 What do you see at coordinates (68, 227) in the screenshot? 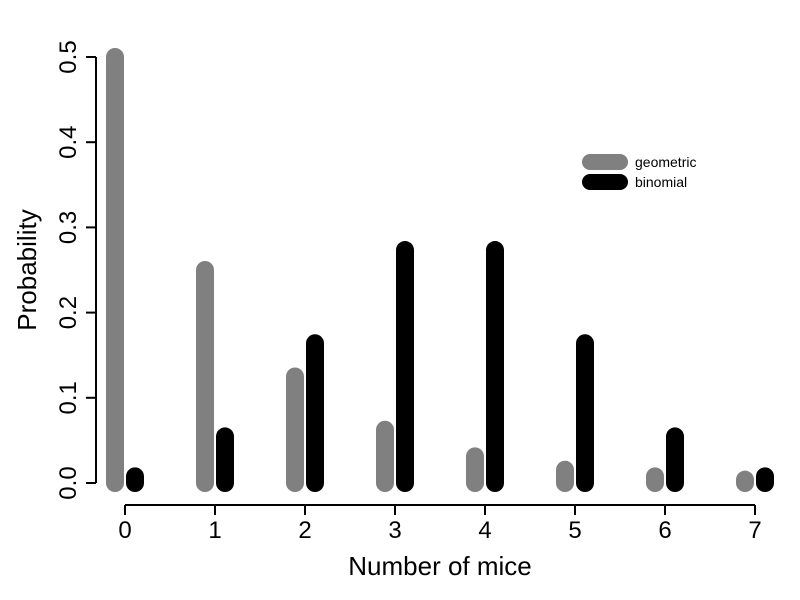
I see `y-tick-label: 0.3` at bounding box center [68, 227].